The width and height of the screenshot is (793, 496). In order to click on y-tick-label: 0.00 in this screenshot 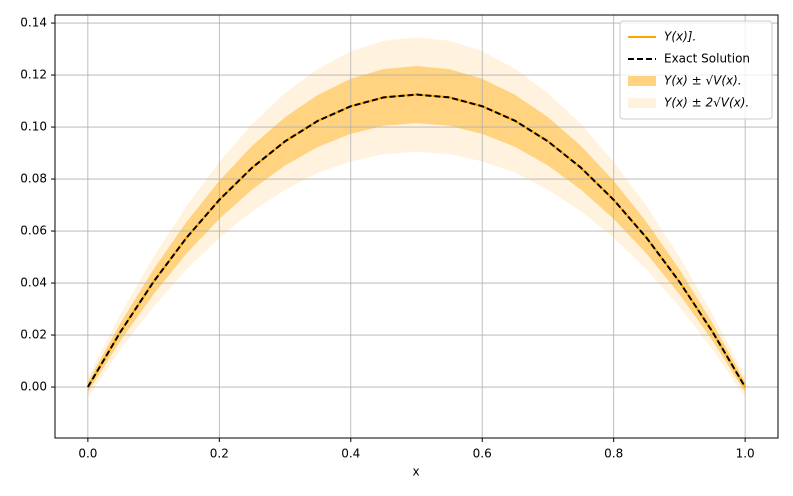, I will do `click(33, 387)`.